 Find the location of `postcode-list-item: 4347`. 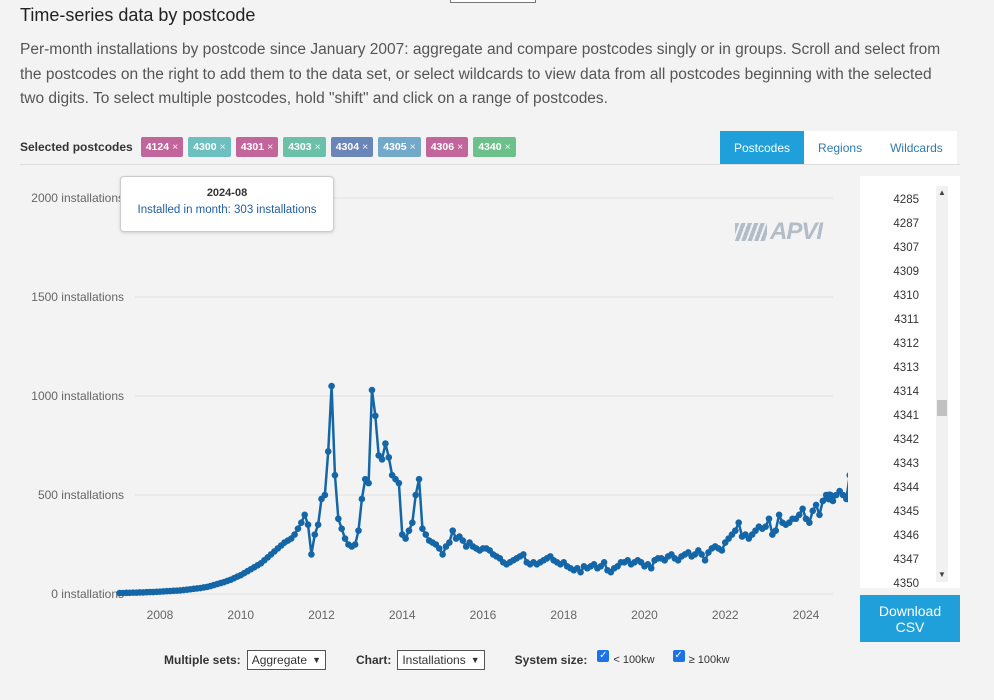

postcode-list-item: 4347 is located at coordinates (906, 560).